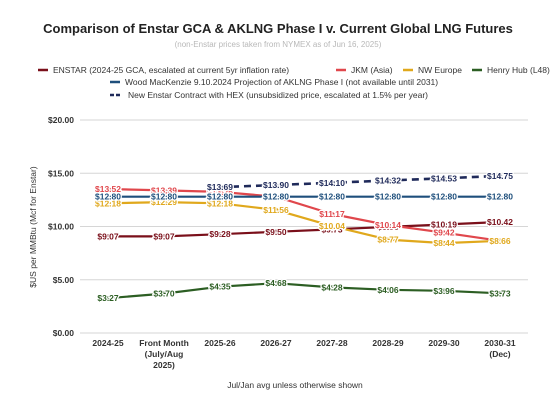 This screenshot has height=414, width=556. I want to click on data-label: $4.06, so click(388, 290).